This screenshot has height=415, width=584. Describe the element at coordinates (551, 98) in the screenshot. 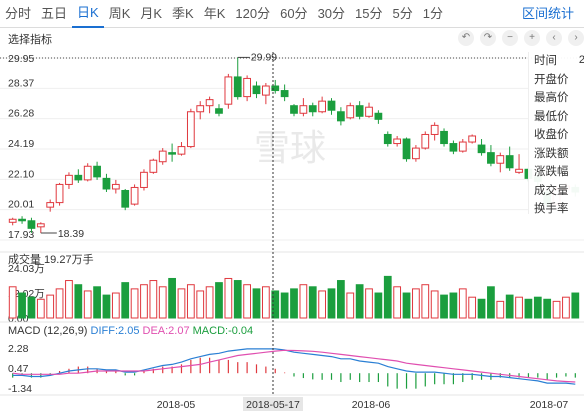

I see `tooltip-label: 最高价` at that location.